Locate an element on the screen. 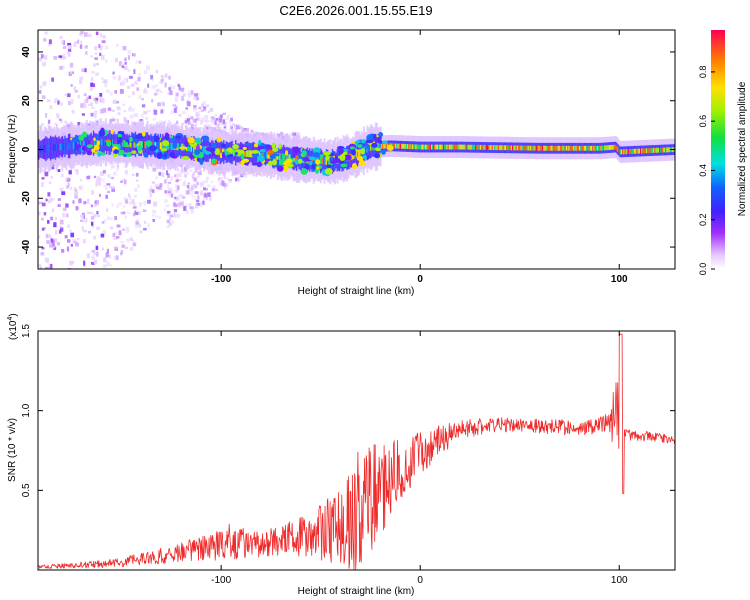  y-tick-label: 1.0 is located at coordinates (26, 410).